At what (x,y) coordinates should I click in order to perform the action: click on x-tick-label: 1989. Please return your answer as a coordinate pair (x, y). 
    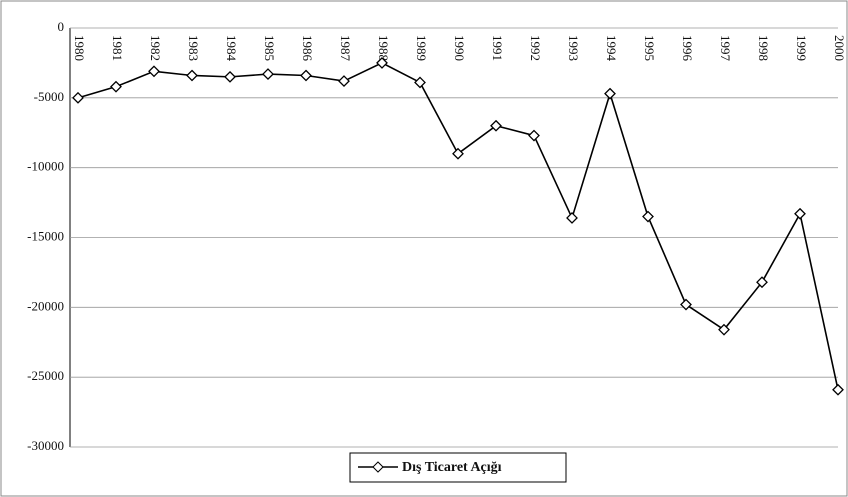
    Looking at the image, I should click on (421, 48).